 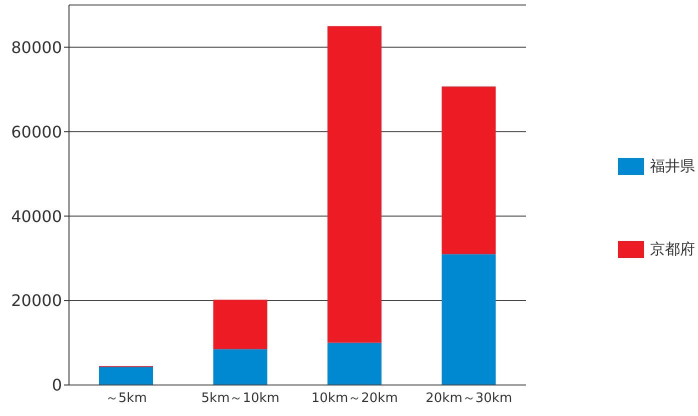 What do you see at coordinates (469, 398) in the screenshot?
I see `x-tick-label: 20km～30km` at bounding box center [469, 398].